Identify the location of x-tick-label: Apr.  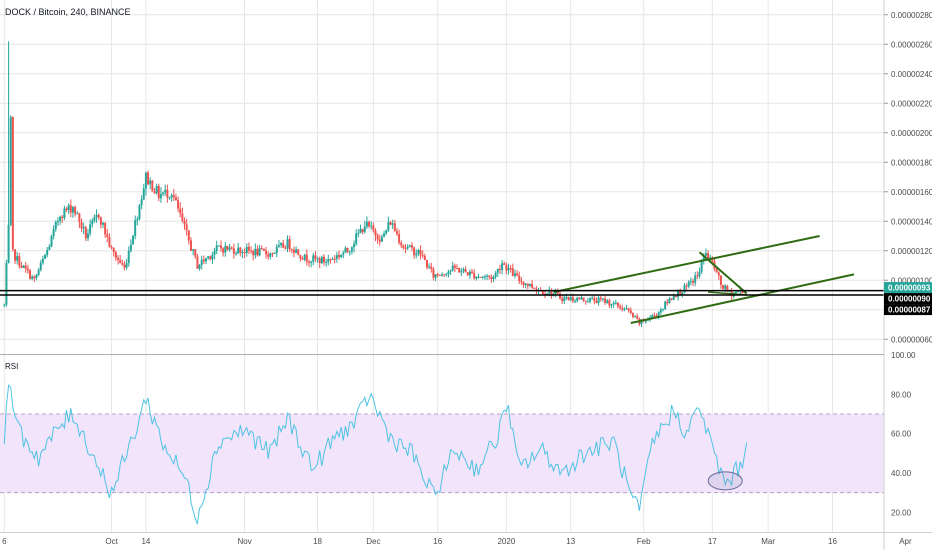
(905, 541).